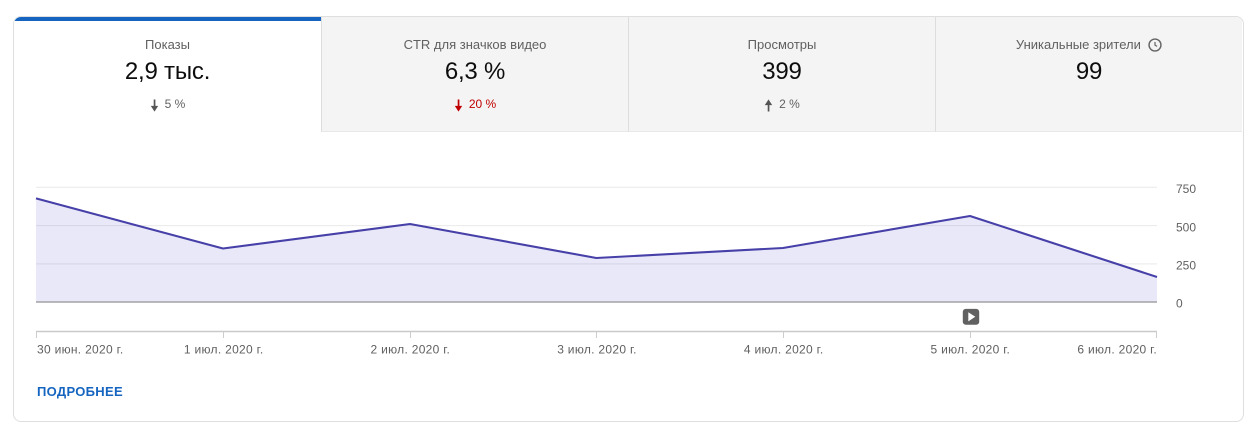  What do you see at coordinates (1179, 303) in the screenshot?
I see `svg-text: 0` at bounding box center [1179, 303].